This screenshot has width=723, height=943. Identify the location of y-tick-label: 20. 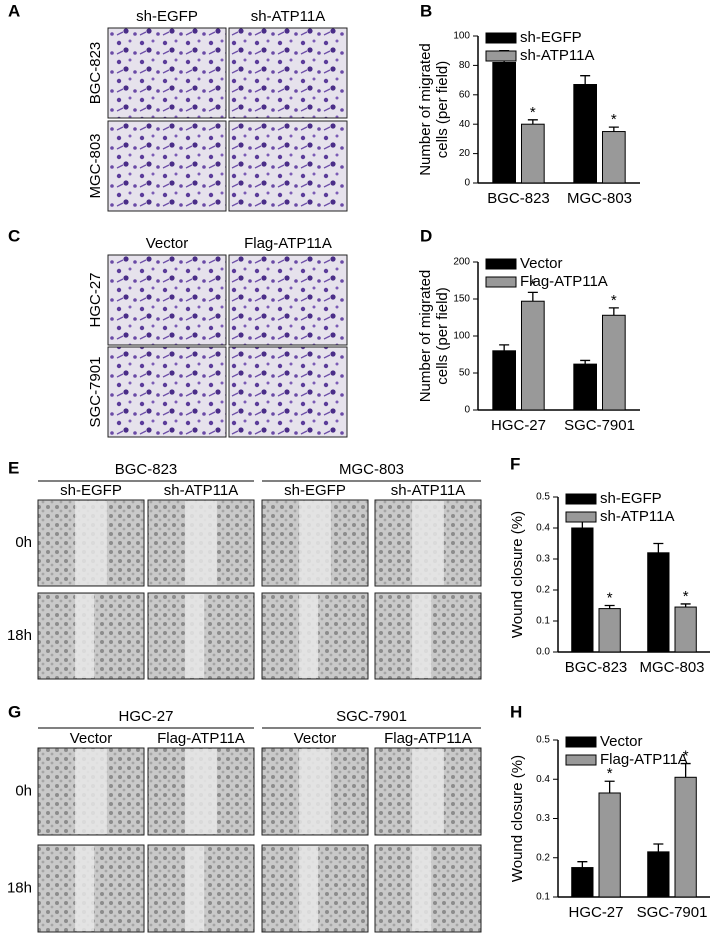
(465, 153).